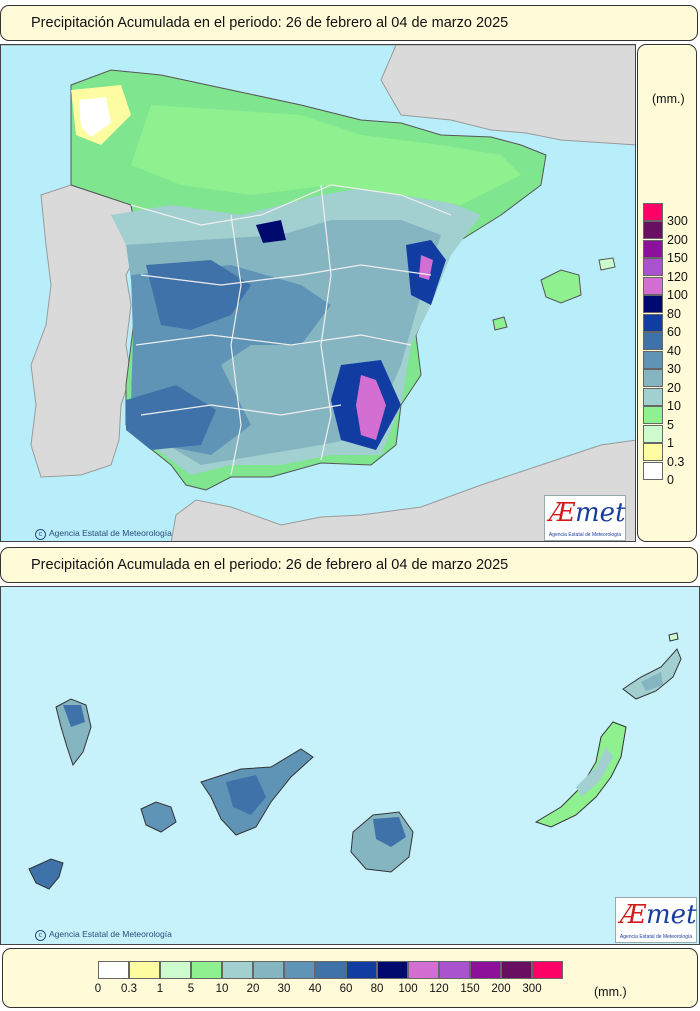 The width and height of the screenshot is (700, 1011). I want to click on gran-canaria-core, so click(389, 832).